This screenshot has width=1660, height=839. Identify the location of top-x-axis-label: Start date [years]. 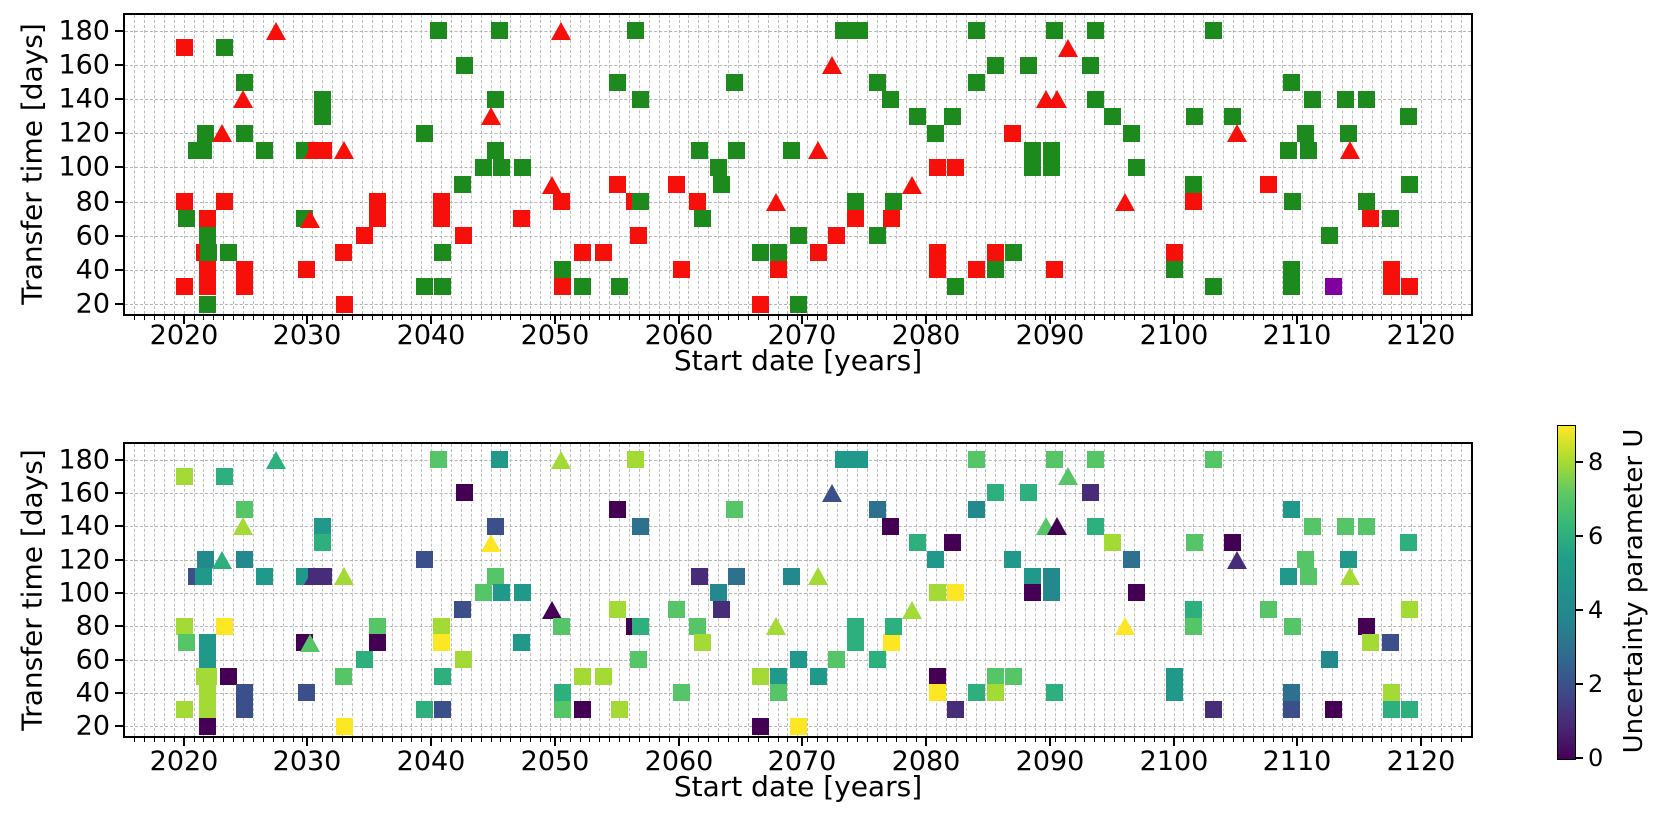
(798, 360).